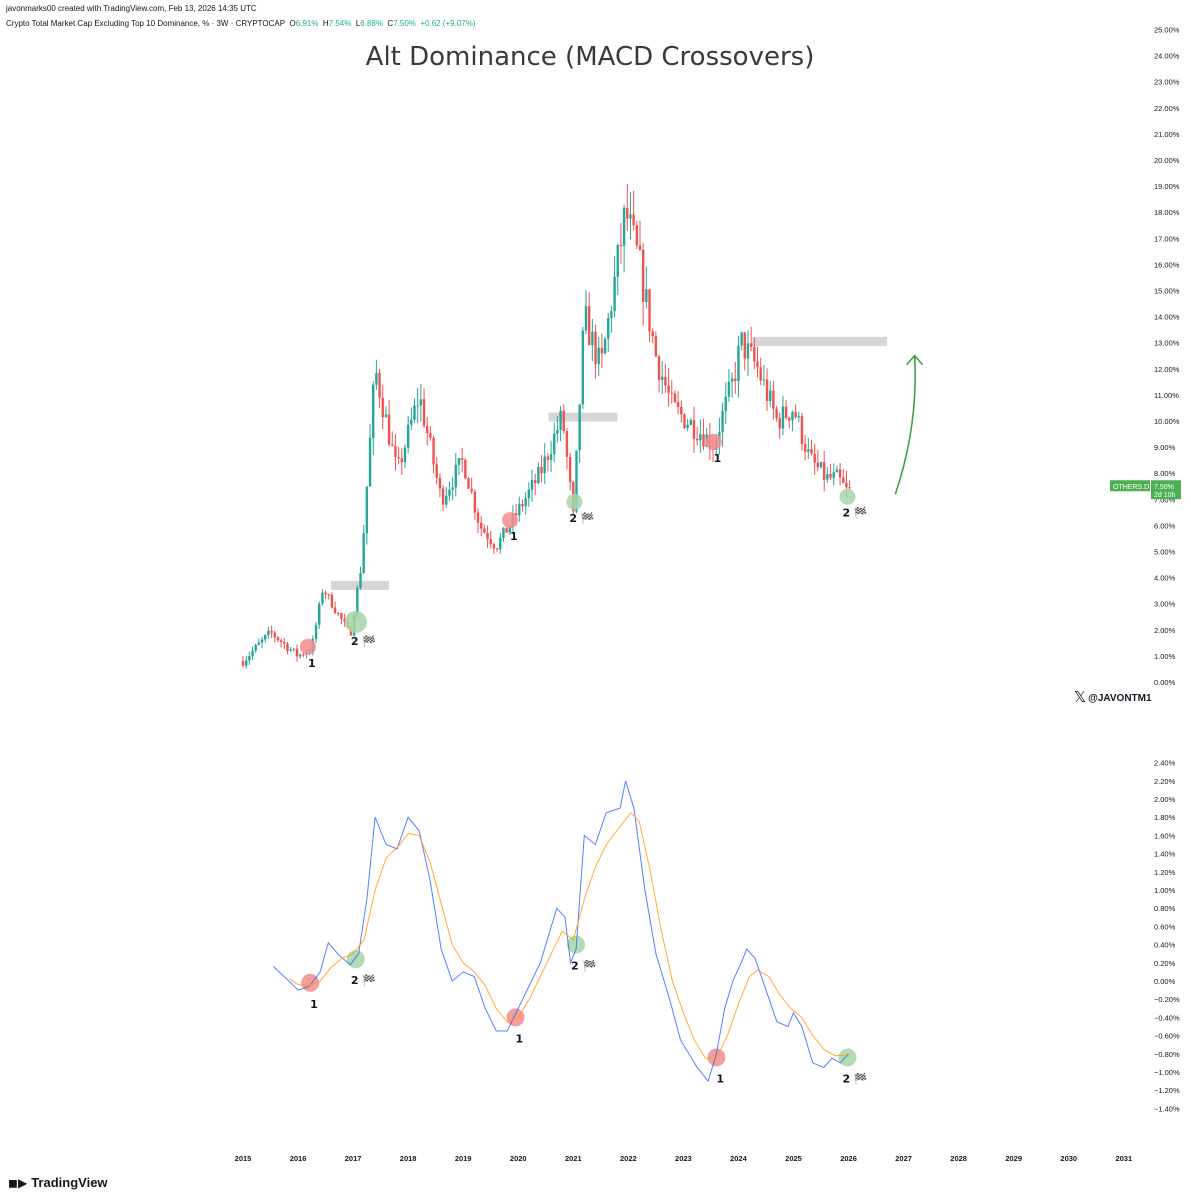 The image size is (1191, 1200). I want to click on resistance-zone, so click(820, 341).